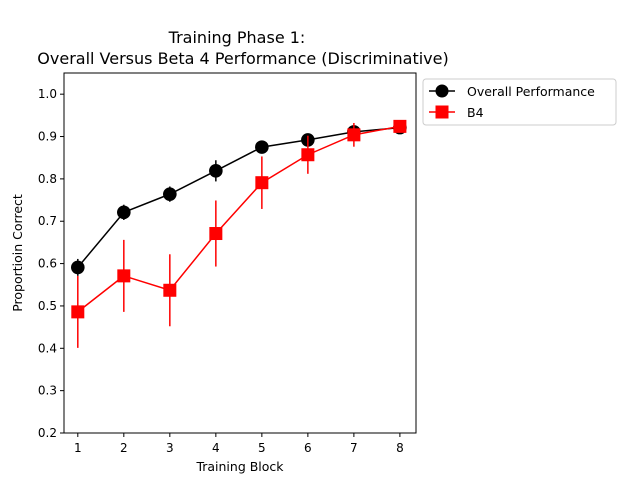 Image resolution: width=640 pixels, height=480 pixels. I want to click on y-tick-label: 0.2, so click(47, 433).